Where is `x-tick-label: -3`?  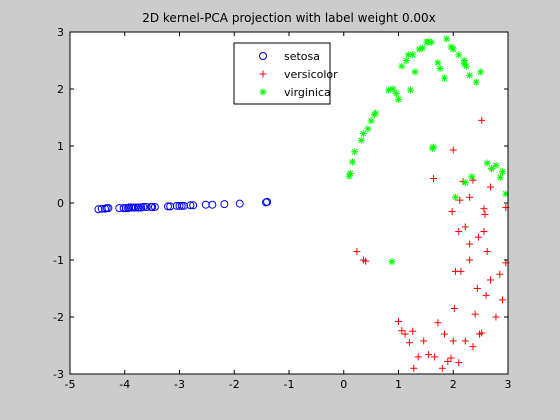 x-tick-label: -3 is located at coordinates (179, 384).